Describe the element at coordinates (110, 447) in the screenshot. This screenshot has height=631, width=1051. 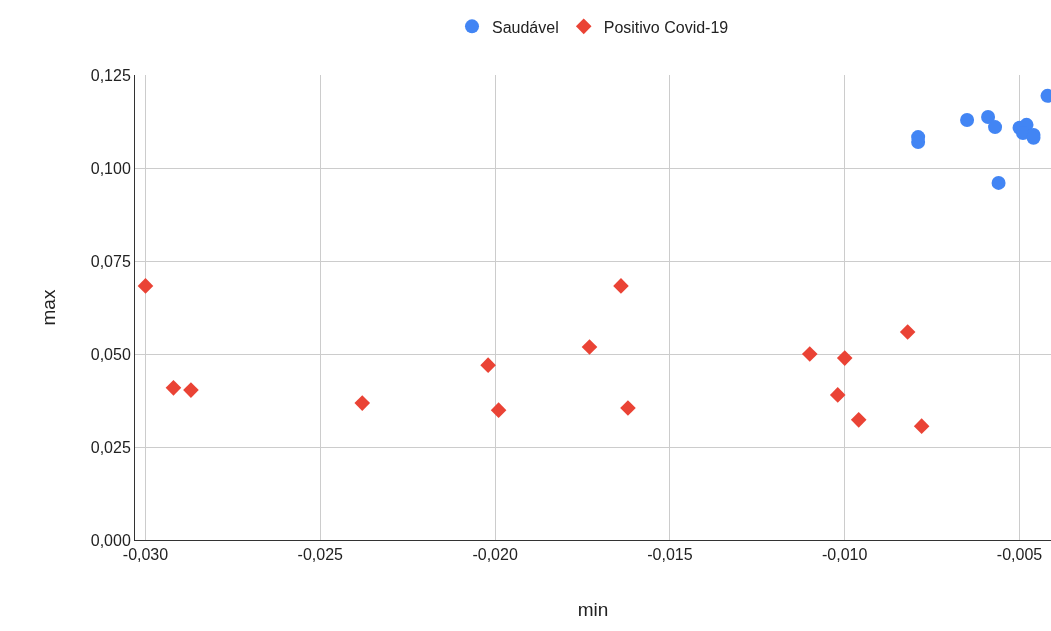
I see `y-tick-label: 0,025` at that location.